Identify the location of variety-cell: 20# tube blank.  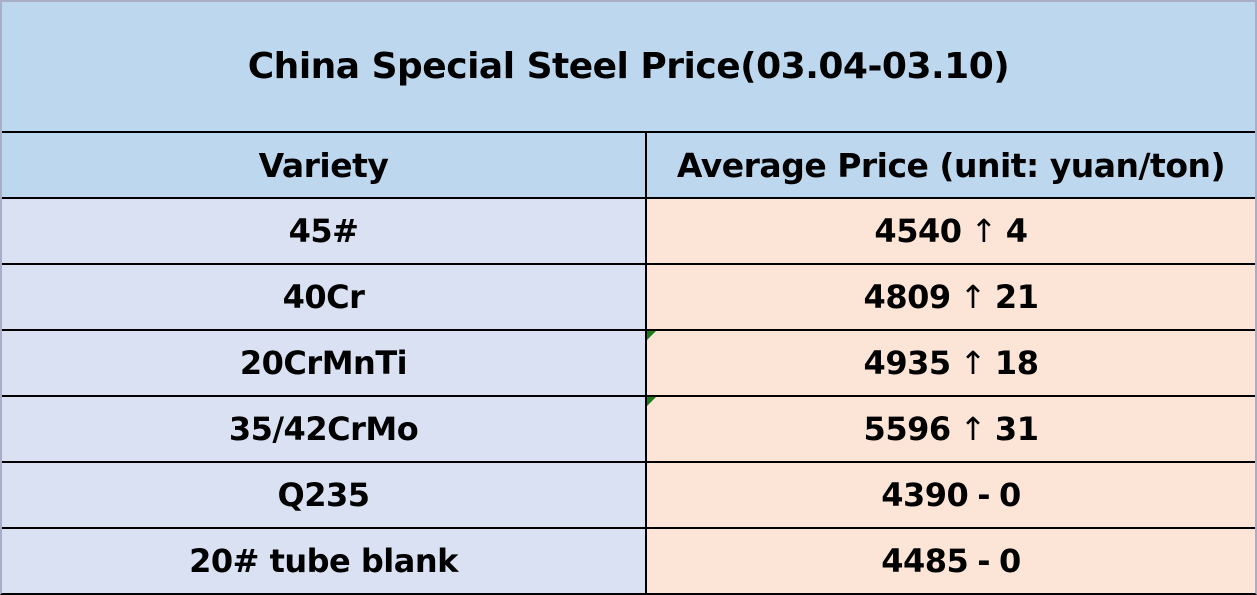
(323, 561).